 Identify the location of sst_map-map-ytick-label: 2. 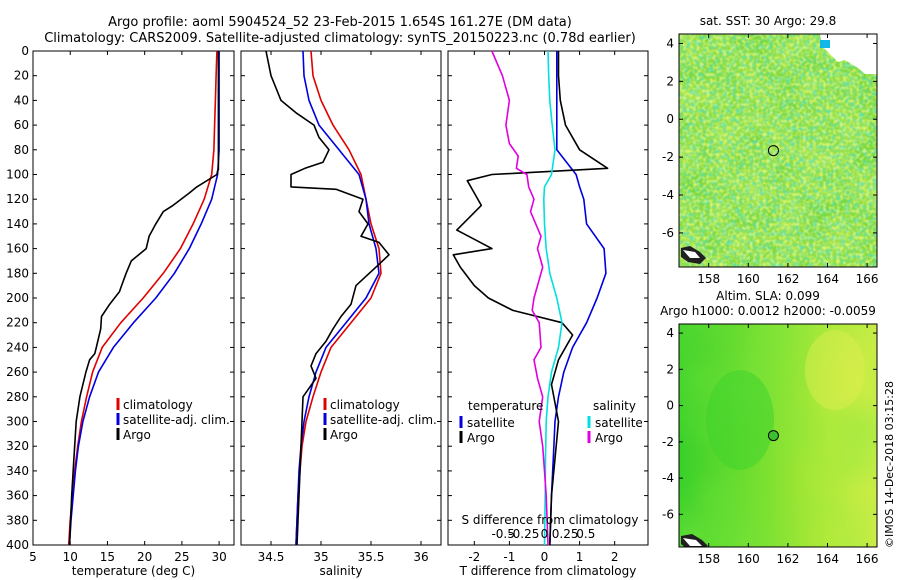
(670, 81).